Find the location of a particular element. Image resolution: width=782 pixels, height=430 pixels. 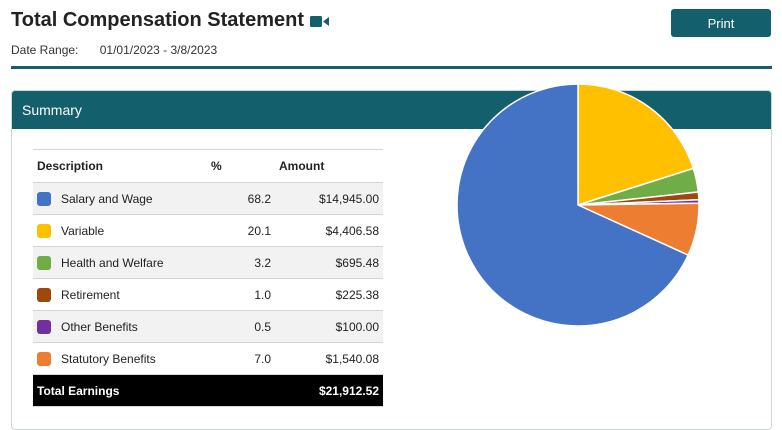

table-row: Salary and Wage 68.2 $14,945.00 is located at coordinates (208, 198).